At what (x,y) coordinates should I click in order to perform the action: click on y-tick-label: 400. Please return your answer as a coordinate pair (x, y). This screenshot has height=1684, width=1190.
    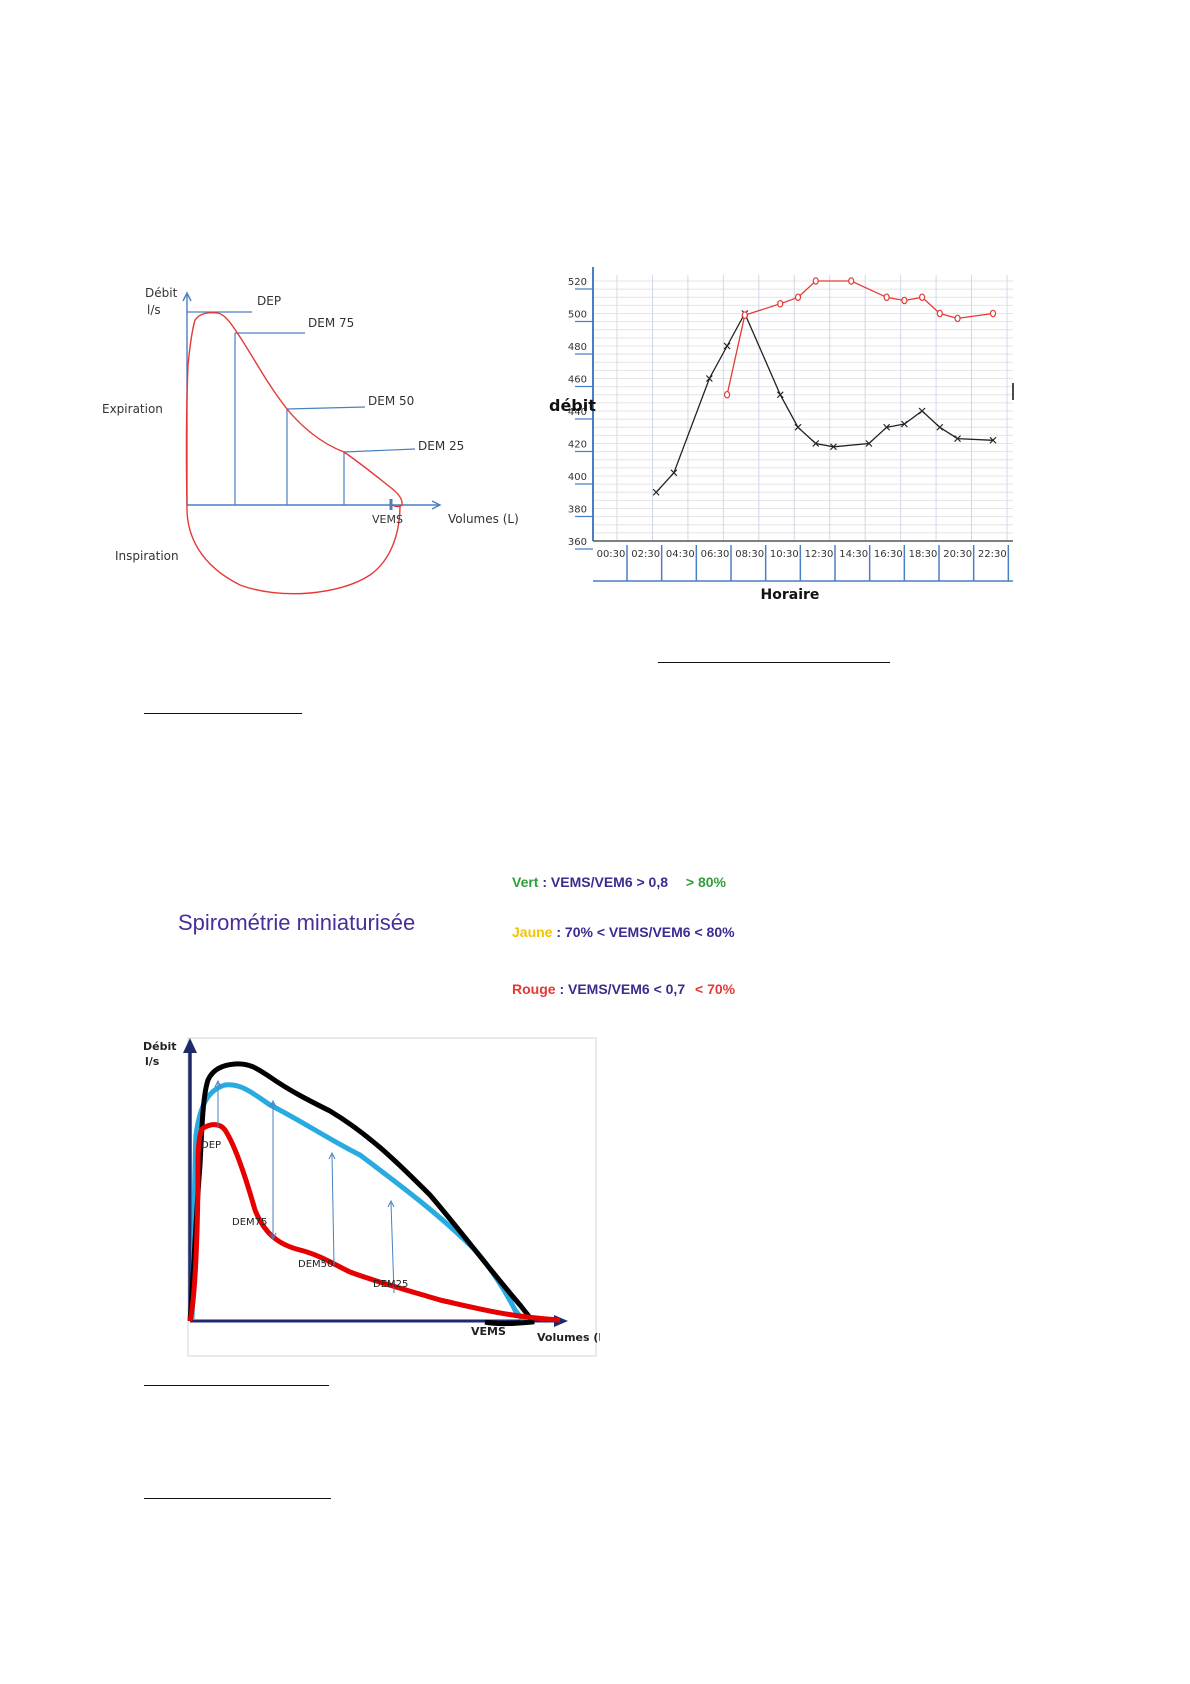
    Looking at the image, I should click on (577, 477).